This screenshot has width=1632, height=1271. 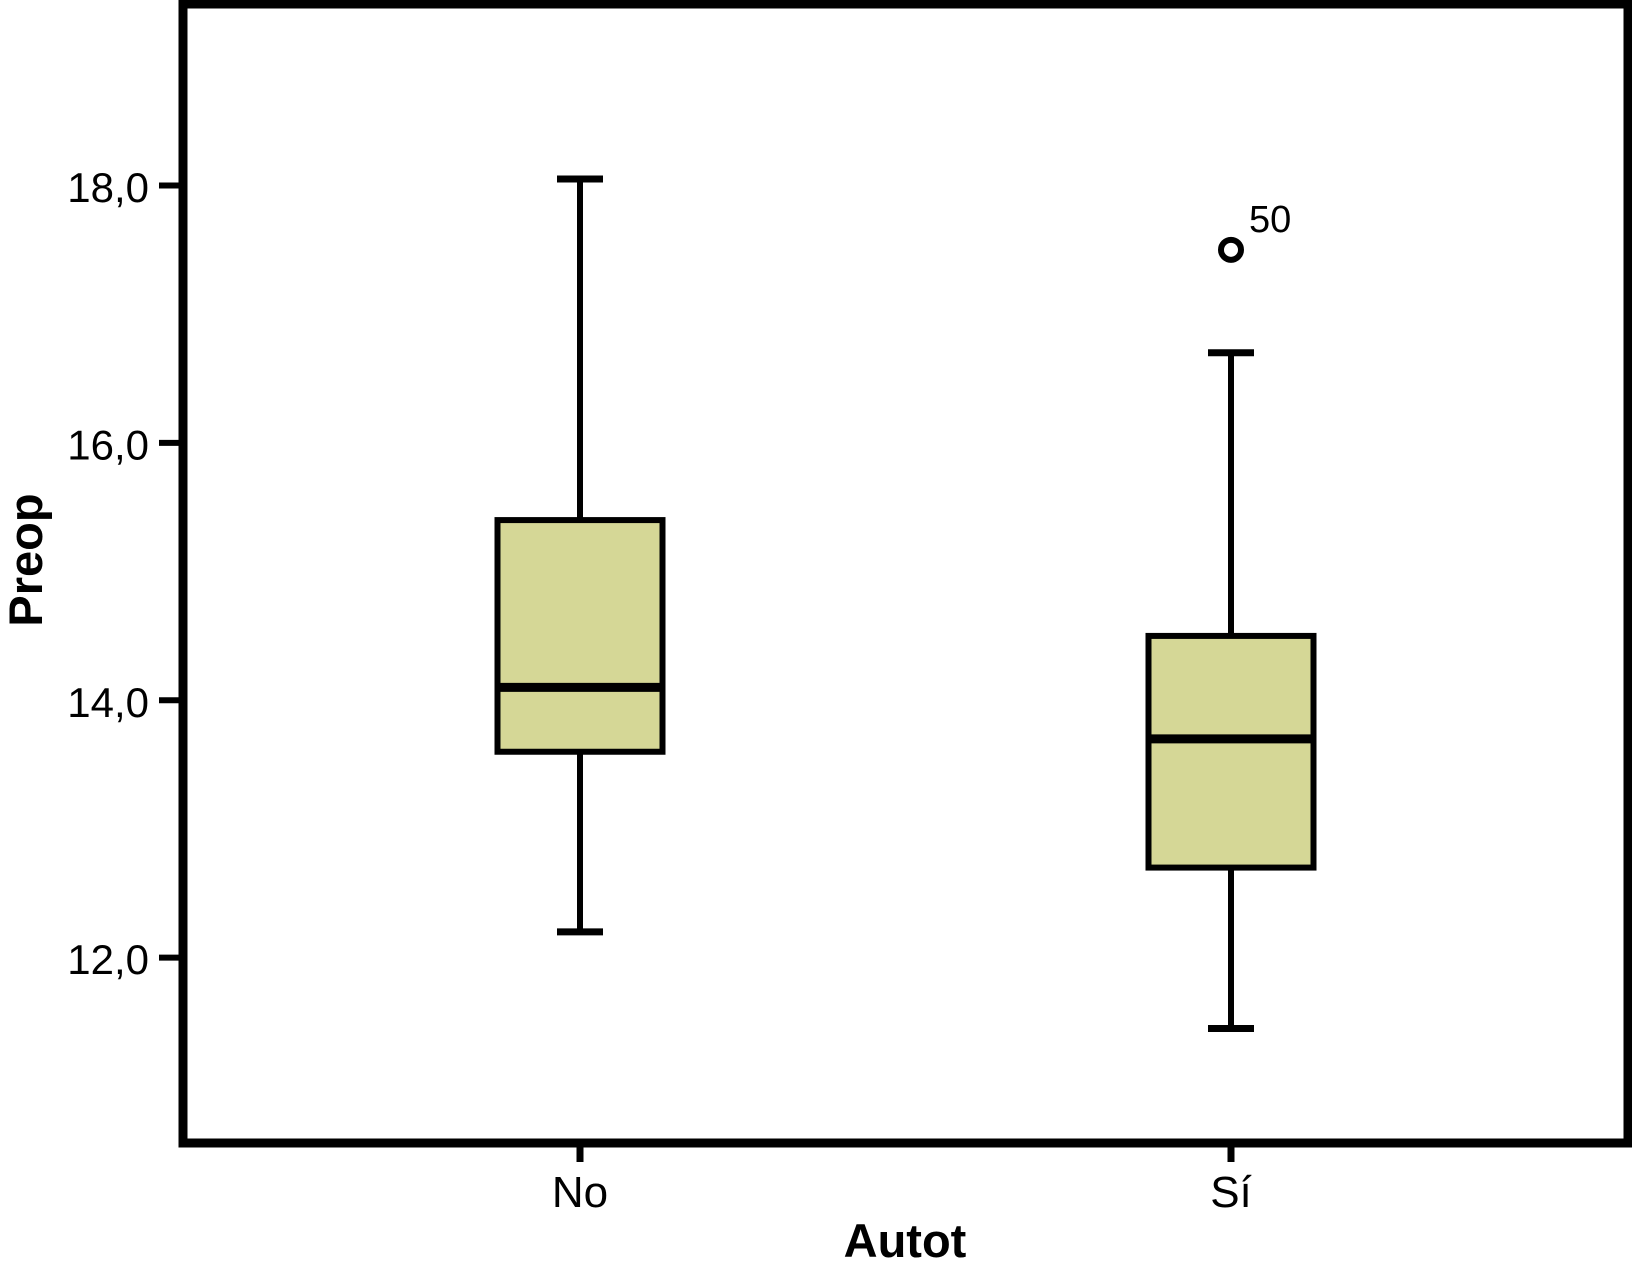 What do you see at coordinates (26, 559) in the screenshot?
I see `y-axis-title: Preop` at bounding box center [26, 559].